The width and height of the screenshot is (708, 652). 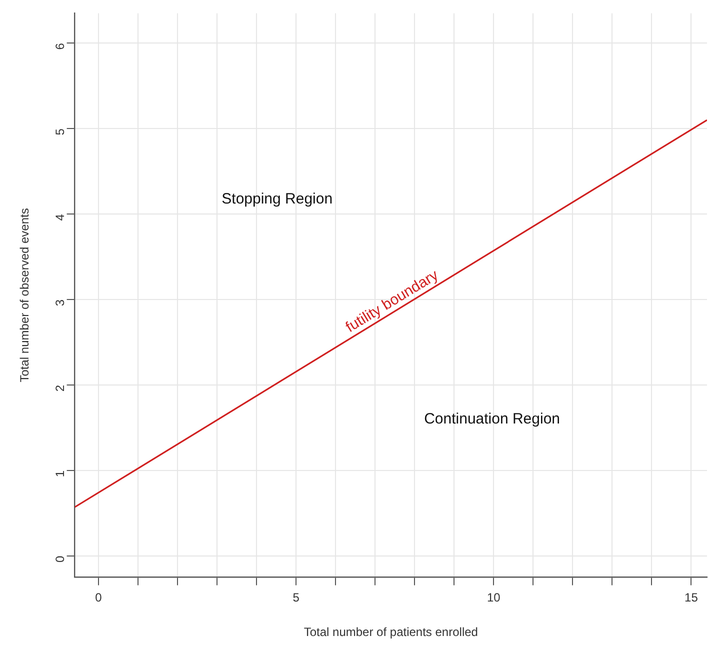 What do you see at coordinates (691, 597) in the screenshot?
I see `x-tick-label: 15` at bounding box center [691, 597].